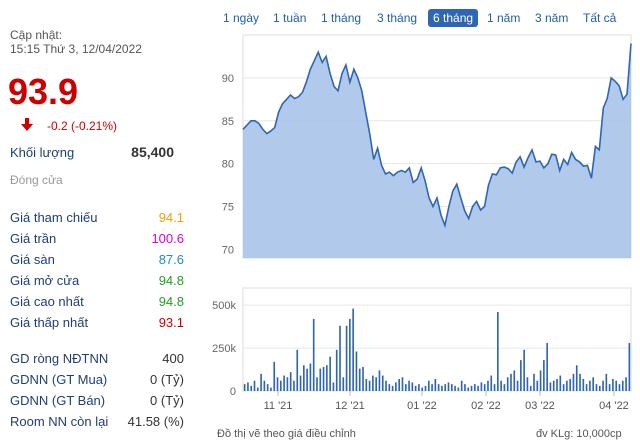 Image resolution: width=640 pixels, height=446 pixels. Describe the element at coordinates (228, 208) in the screenshot. I see `price-y-tick-3: 75` at that location.